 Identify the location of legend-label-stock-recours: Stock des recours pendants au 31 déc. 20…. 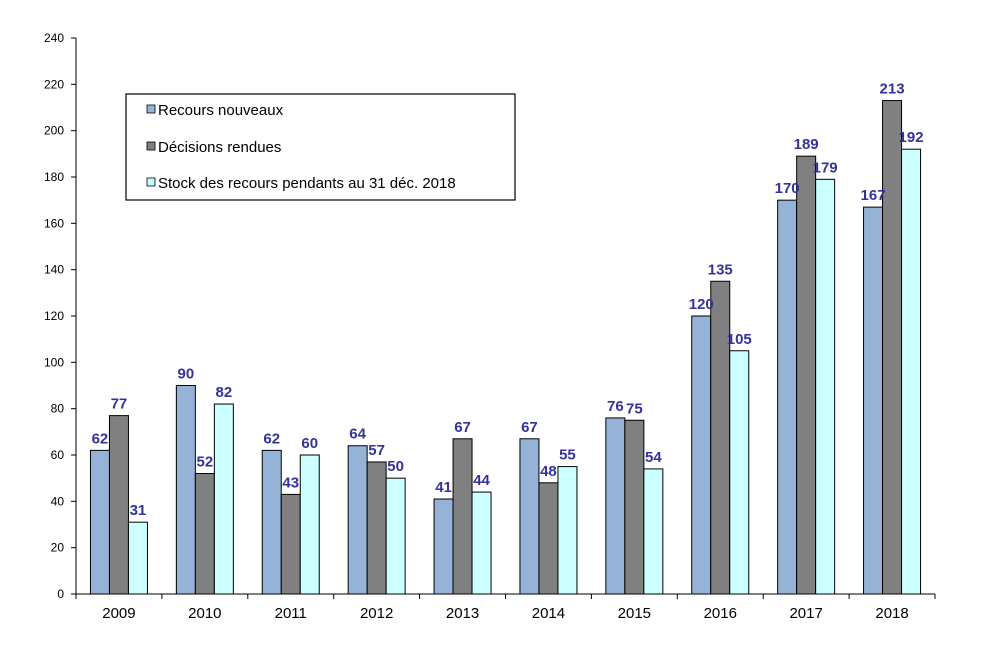
(307, 183).